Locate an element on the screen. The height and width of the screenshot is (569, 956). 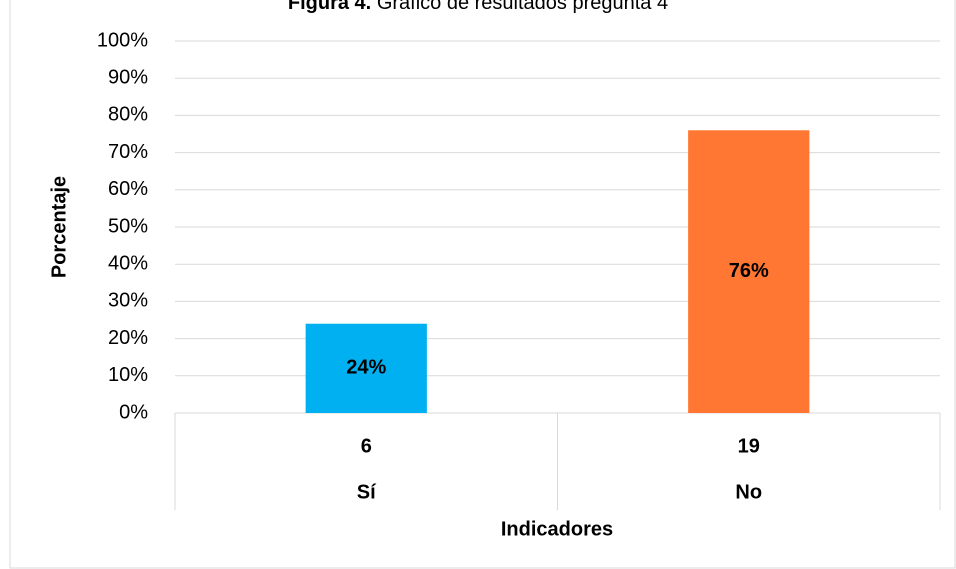
y-tick-label: 30% is located at coordinates (128, 301).